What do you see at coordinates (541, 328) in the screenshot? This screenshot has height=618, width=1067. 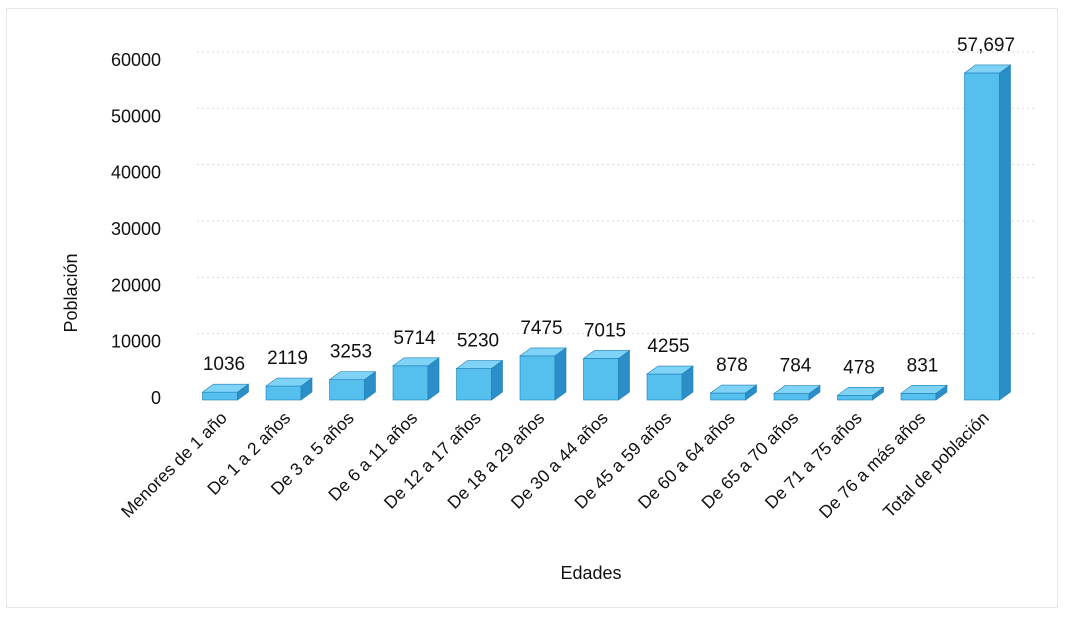 I see `data-label: 7475` at bounding box center [541, 328].